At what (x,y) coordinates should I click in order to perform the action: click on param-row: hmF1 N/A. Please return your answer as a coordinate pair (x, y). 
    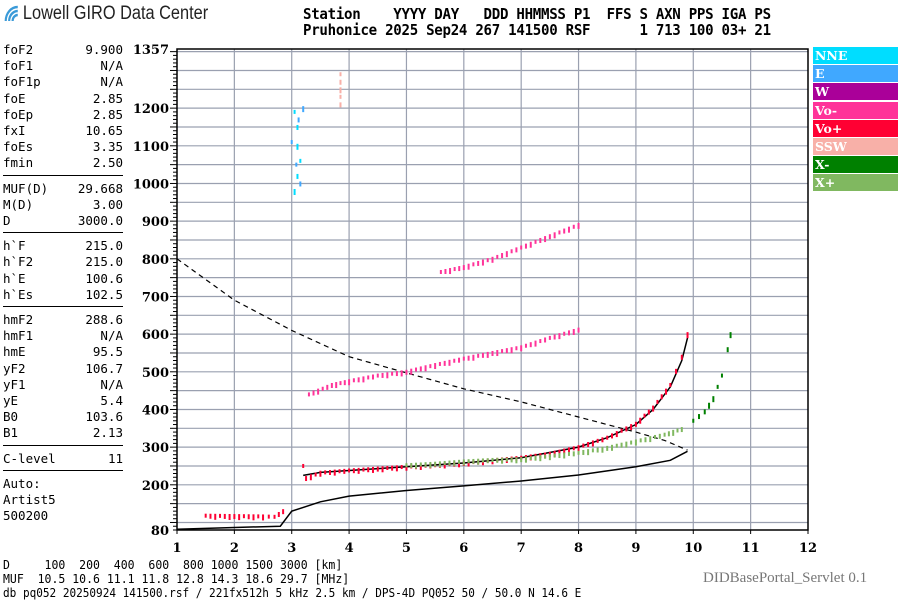
    Looking at the image, I should click on (63, 336).